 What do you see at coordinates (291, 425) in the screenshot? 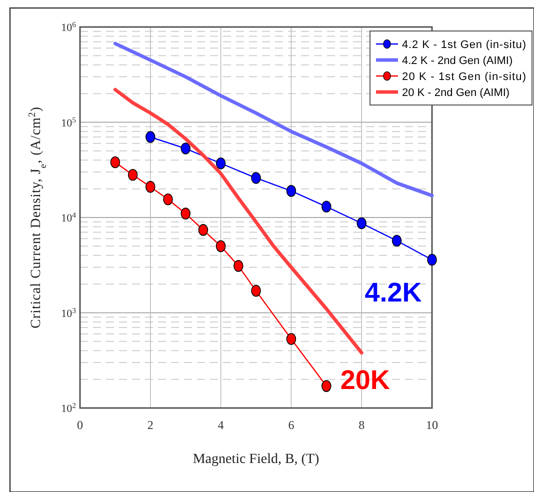
I see `x-tick-label: 6` at bounding box center [291, 425].